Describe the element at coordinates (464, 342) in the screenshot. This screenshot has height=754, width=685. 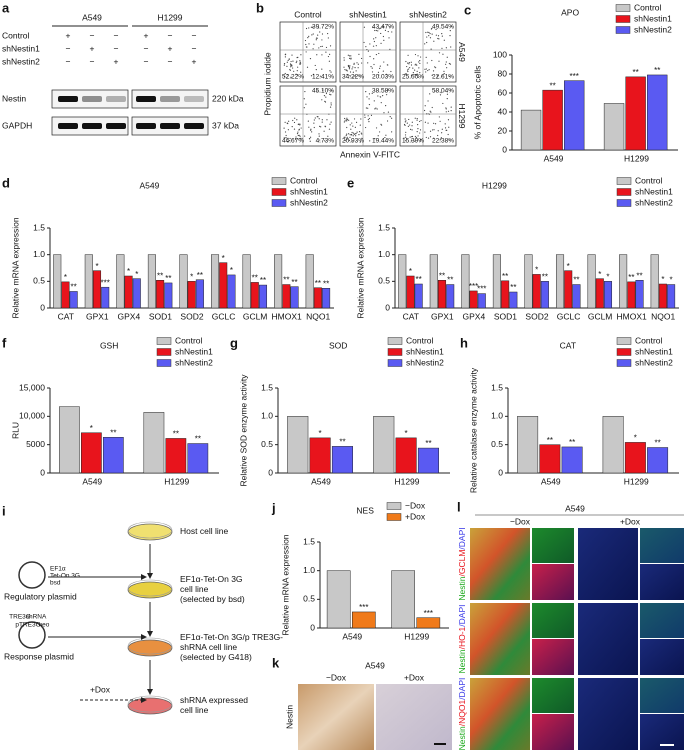
I see `panel-letter: h` at that location.